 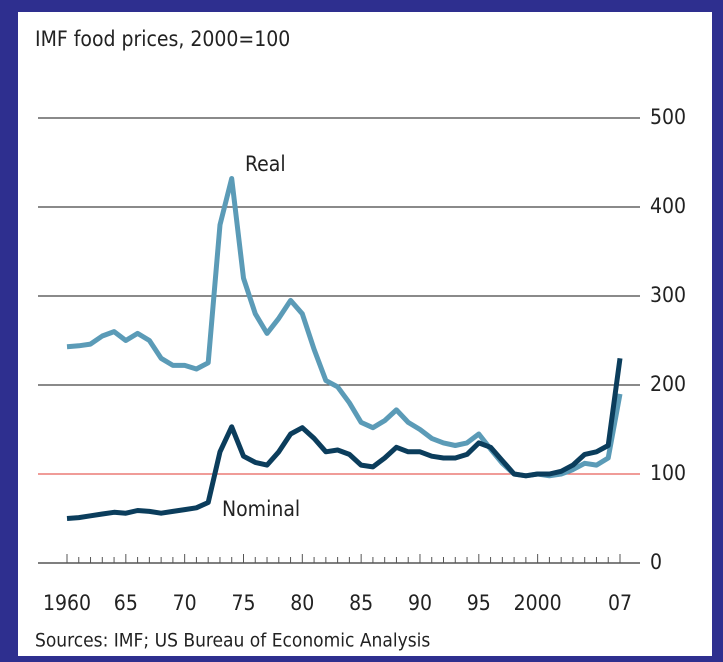 I want to click on chart-title: IMF food prices, 2000=100, so click(x=162, y=39).